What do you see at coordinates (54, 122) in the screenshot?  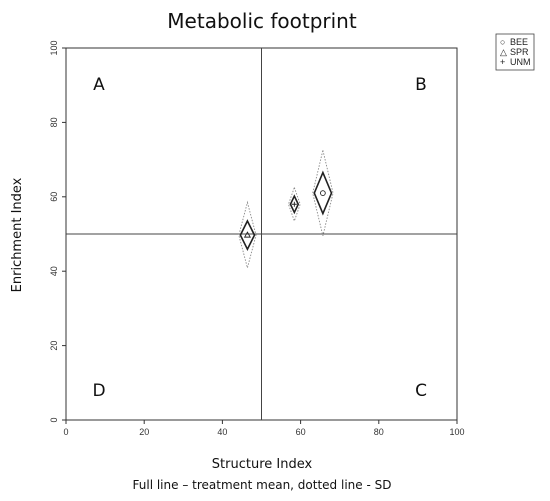 I see `y-tick-label: 80` at bounding box center [54, 122].